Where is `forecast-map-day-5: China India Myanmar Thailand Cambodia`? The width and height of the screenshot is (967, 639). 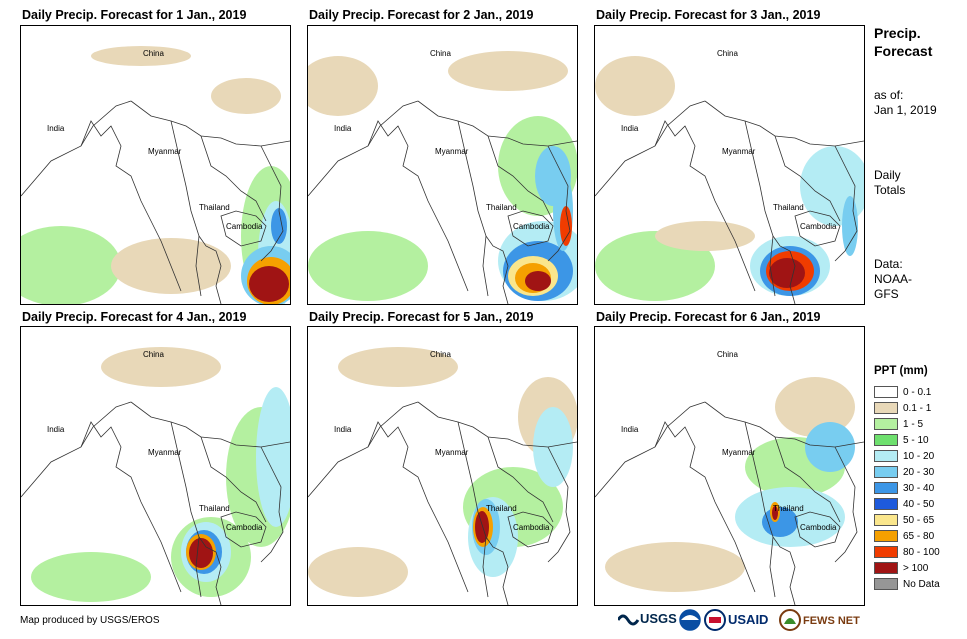
forecast-map-day-5: China India Myanmar Thailand Cambodia is located at coordinates (442, 466).